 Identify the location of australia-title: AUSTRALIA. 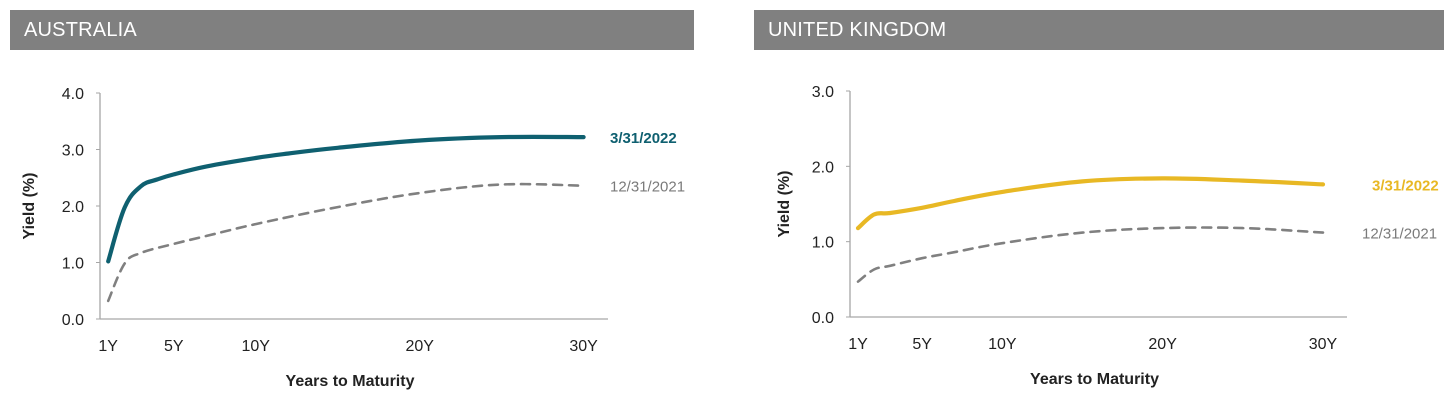
(352, 30).